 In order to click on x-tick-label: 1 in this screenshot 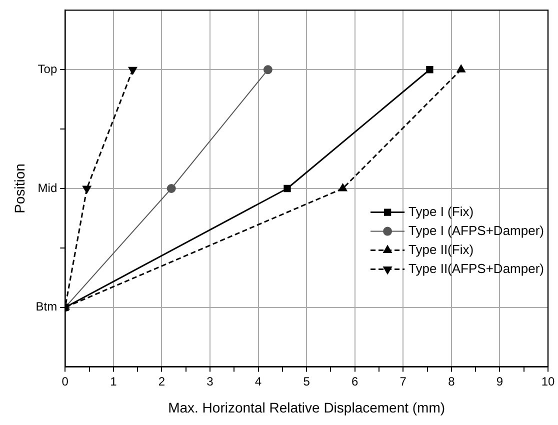, I will do `click(114, 381)`.